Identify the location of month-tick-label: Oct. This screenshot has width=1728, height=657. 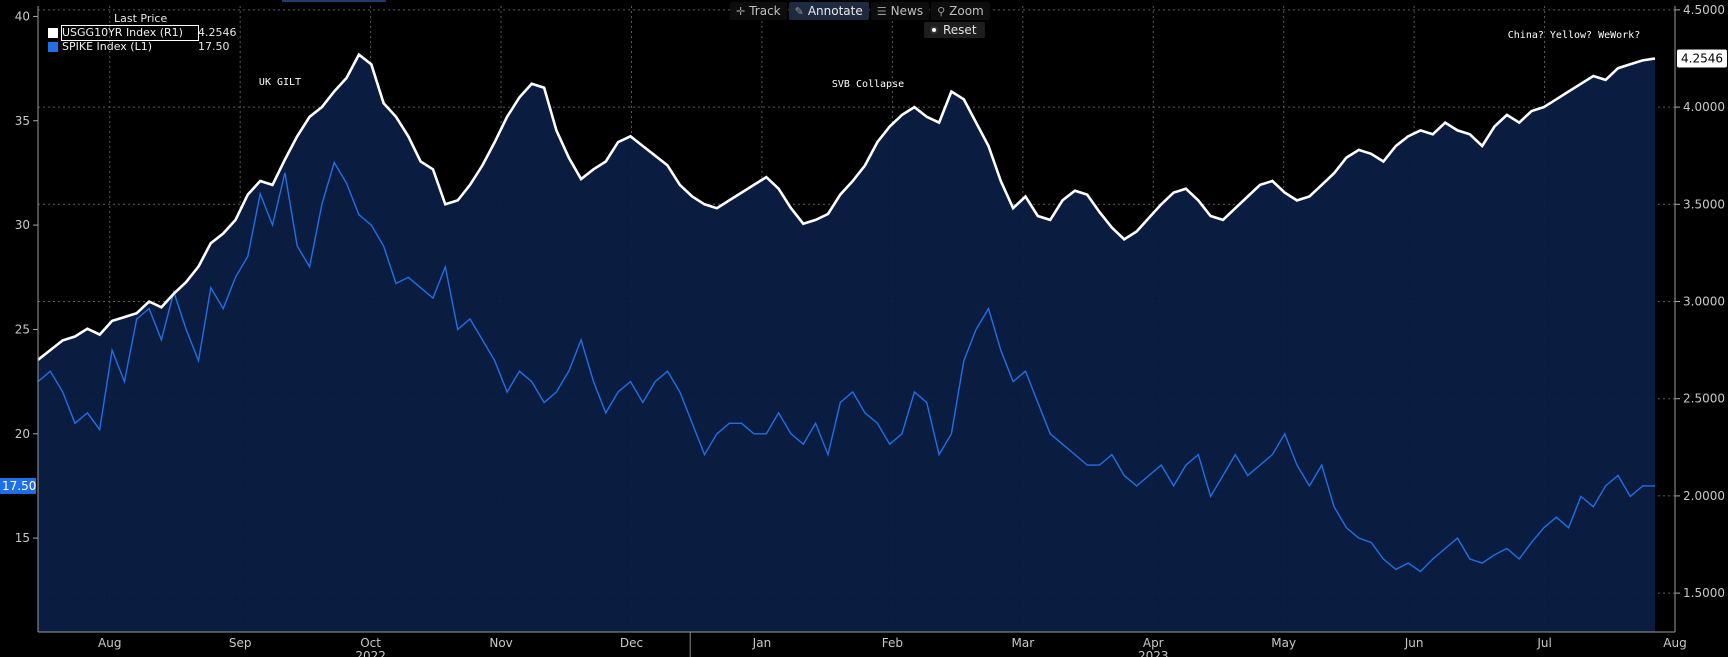
(370, 643).